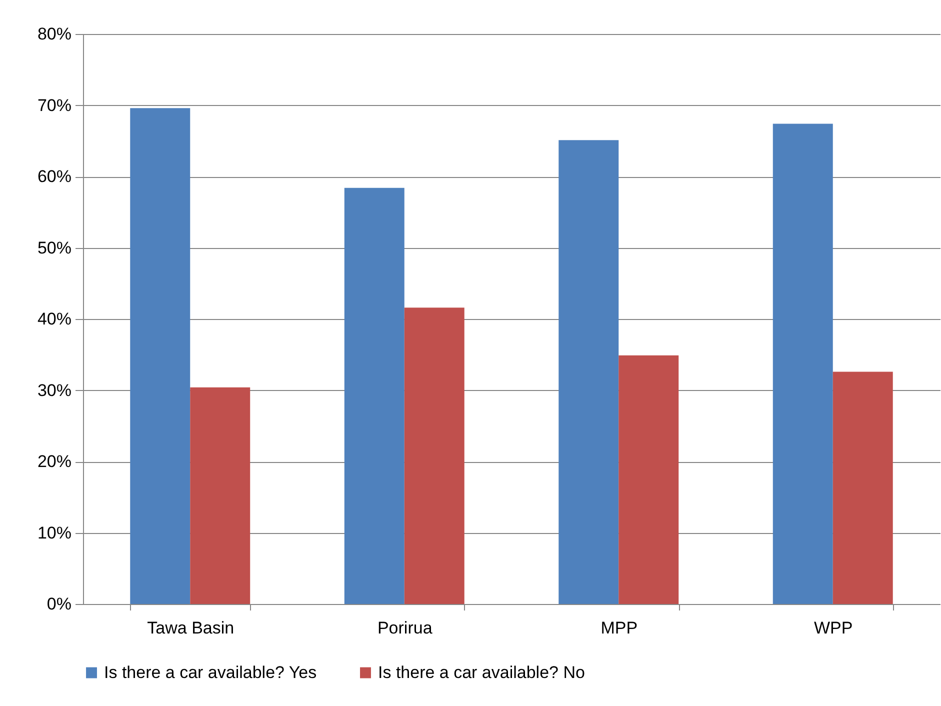 Image resolution: width=941 pixels, height=706 pixels. I want to click on x-tick-label: Porirua, so click(405, 628).